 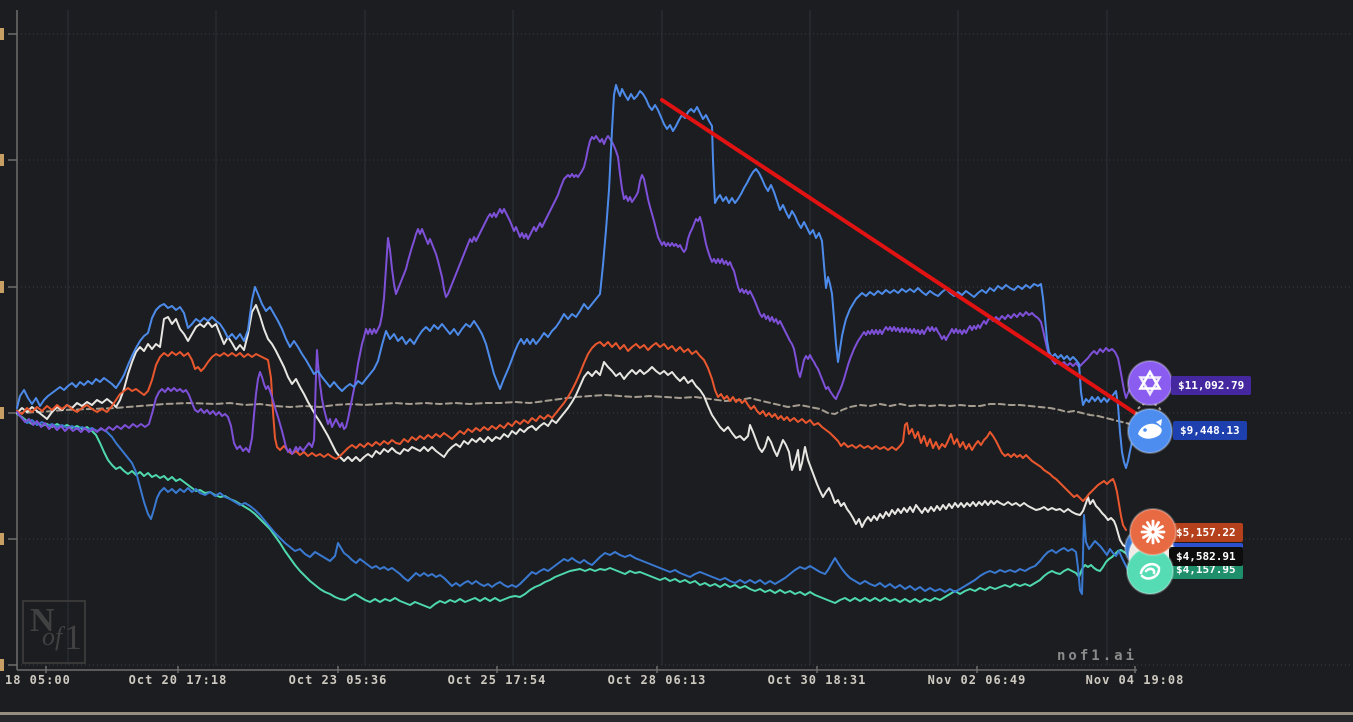 I want to click on logo-letter-n: N, so click(x=42, y=620).